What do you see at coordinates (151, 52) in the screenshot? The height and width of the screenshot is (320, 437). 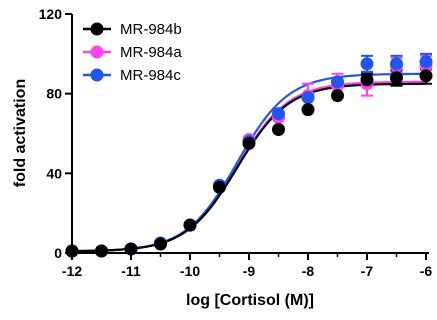 I see `legend-label: MR-984a` at bounding box center [151, 52].